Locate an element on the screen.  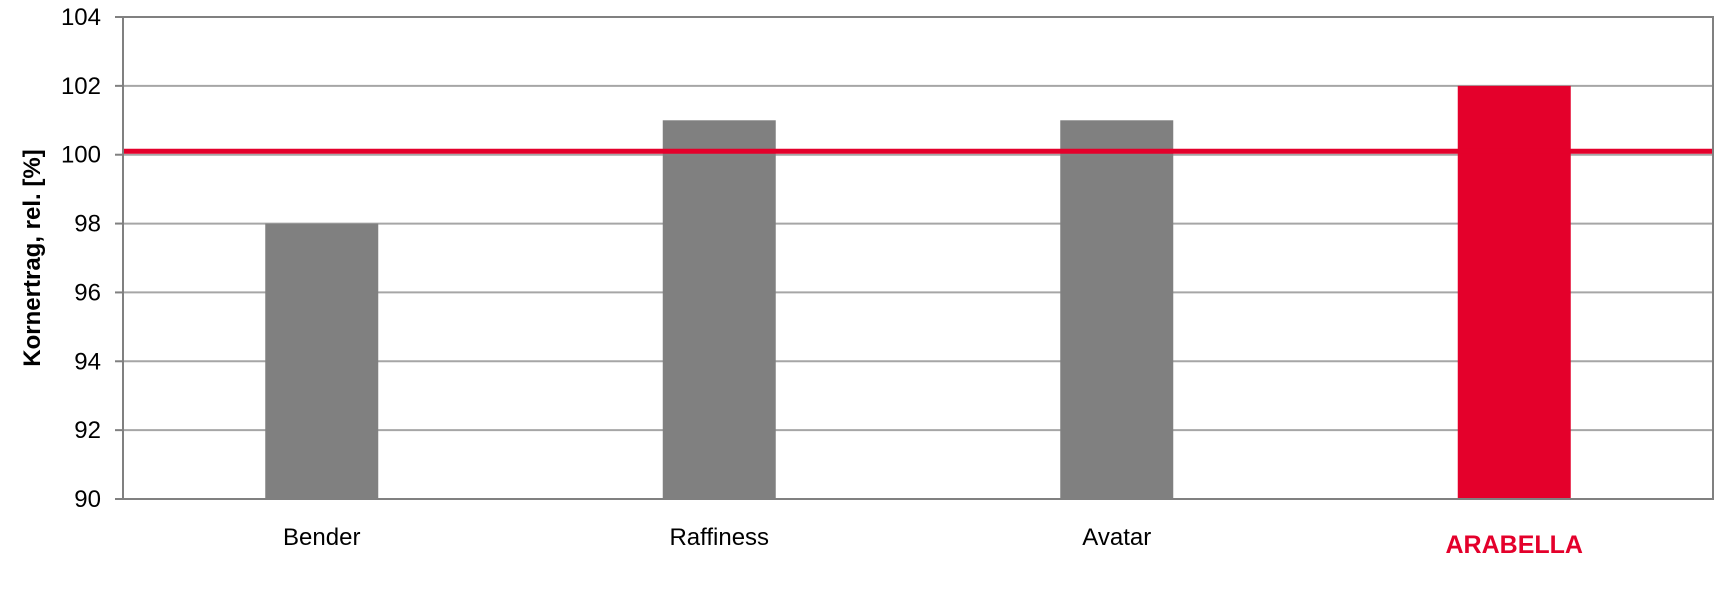
x-category-labels: Bender Raffiness Avatar ARABELLA is located at coordinates (933, 541).